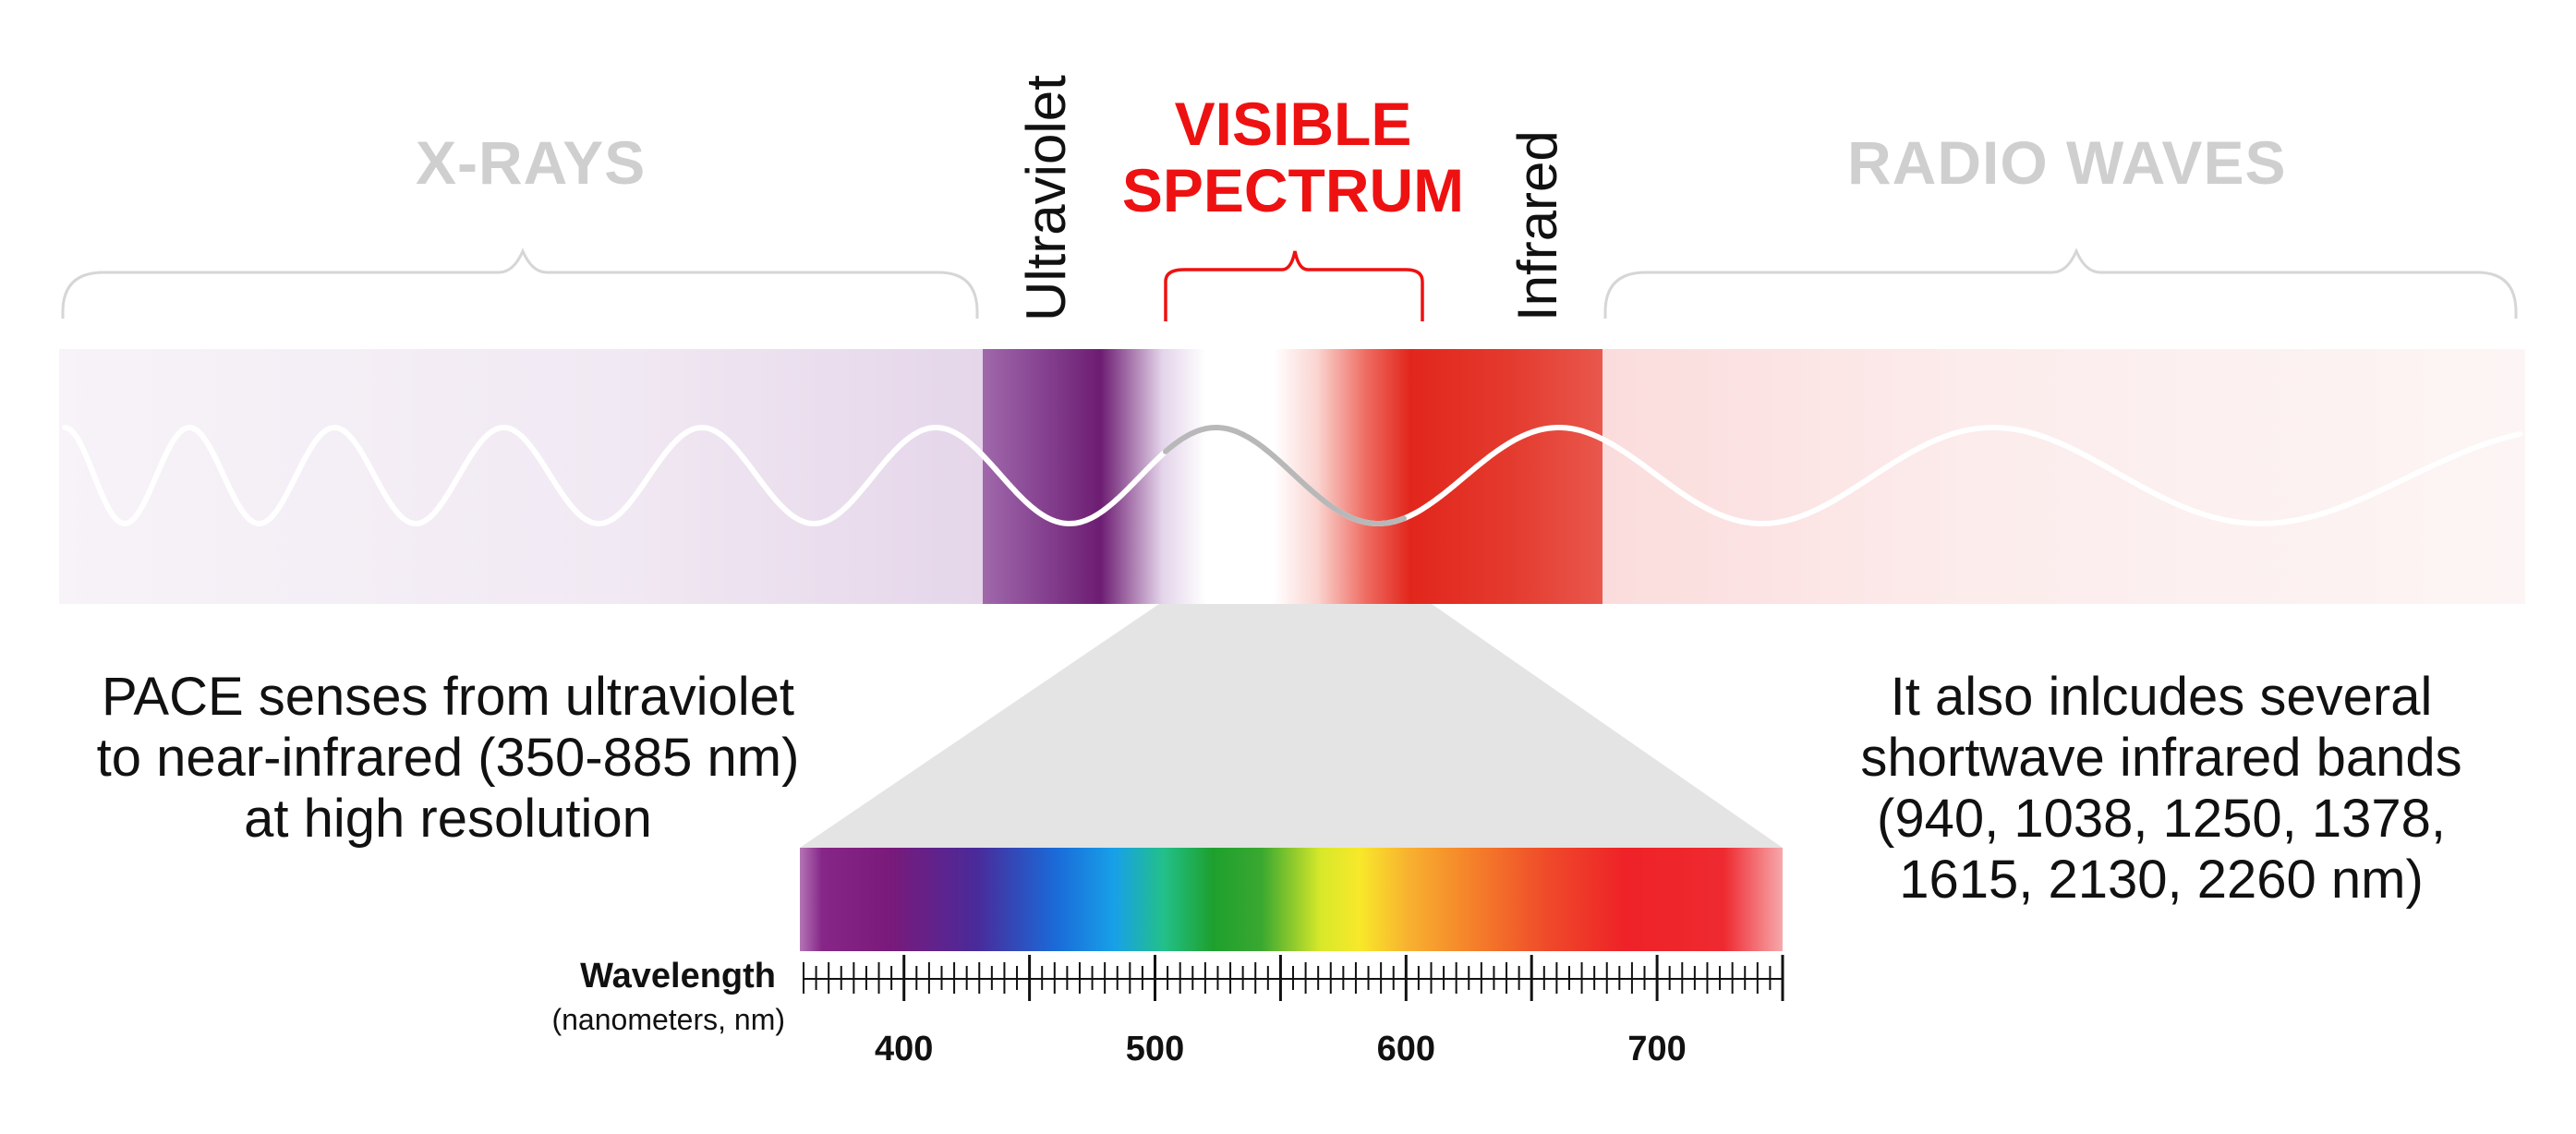 The height and width of the screenshot is (1134, 2576). I want to click on ultraviolet-label: Ultraviolet, so click(1046, 198).